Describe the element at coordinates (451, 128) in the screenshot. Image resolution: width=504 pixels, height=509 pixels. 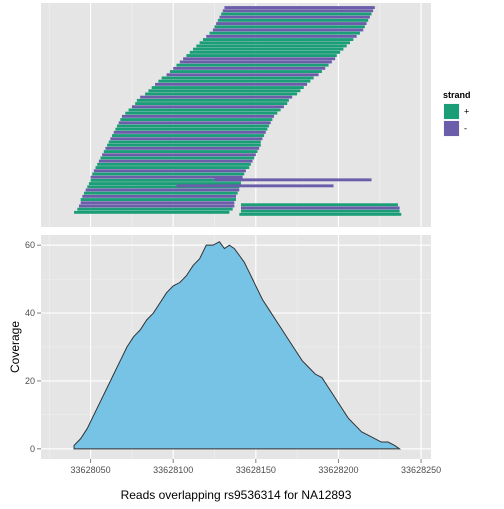
I see `legend-swatch-minus` at that location.